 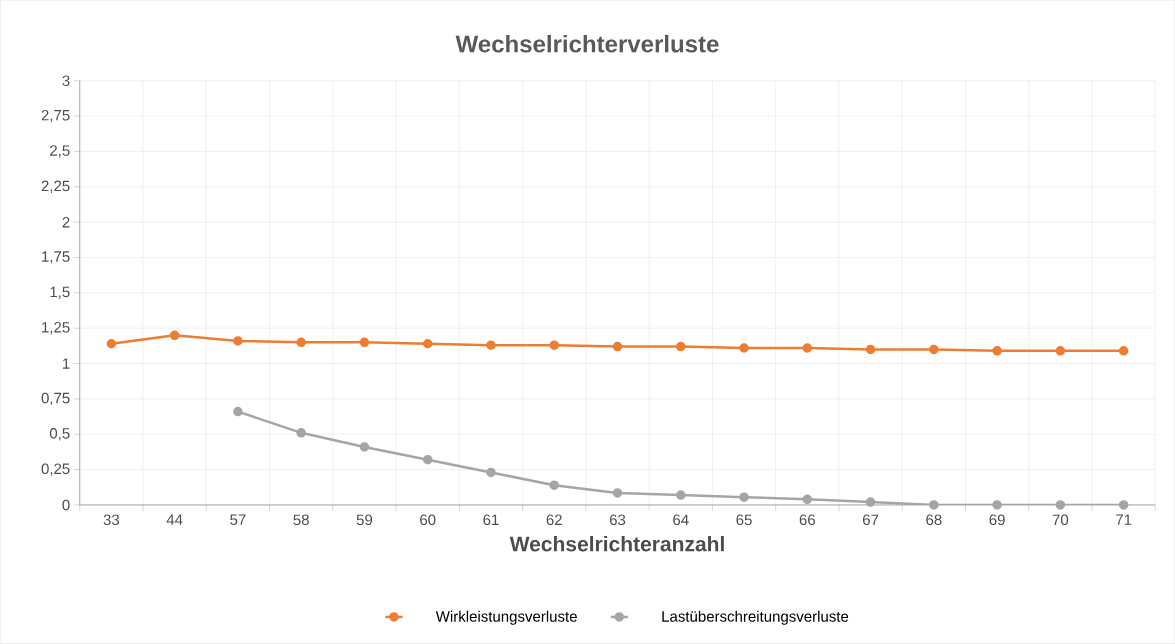 What do you see at coordinates (66, 81) in the screenshot?
I see `y-tick-label: 3` at bounding box center [66, 81].